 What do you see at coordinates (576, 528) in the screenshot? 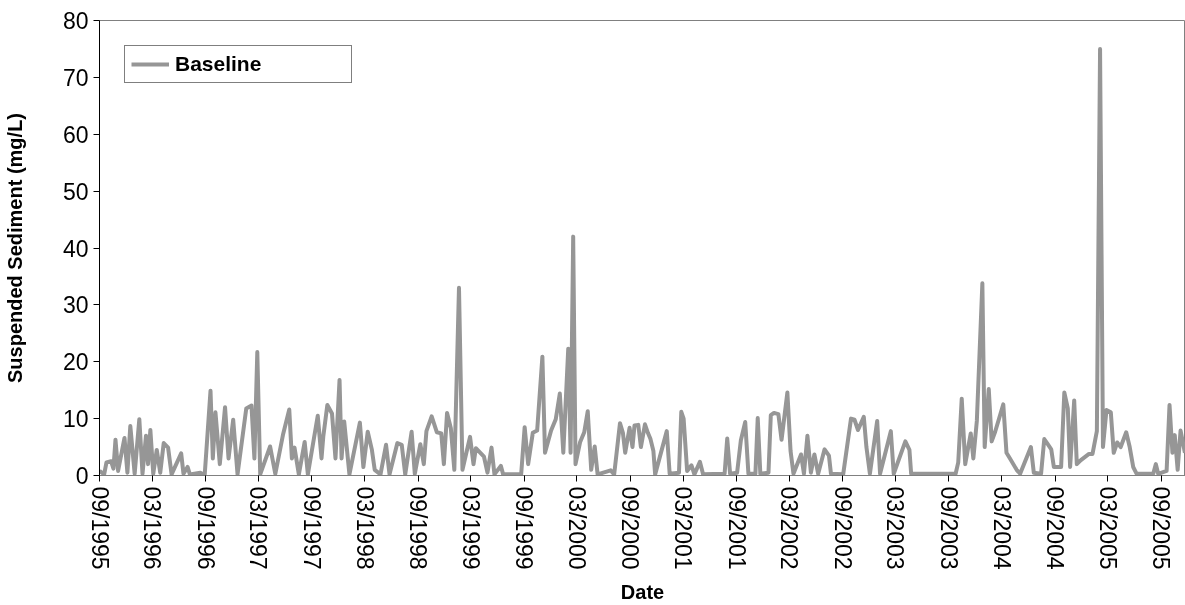
I see `x-tick-label: 03/2000` at bounding box center [576, 528].